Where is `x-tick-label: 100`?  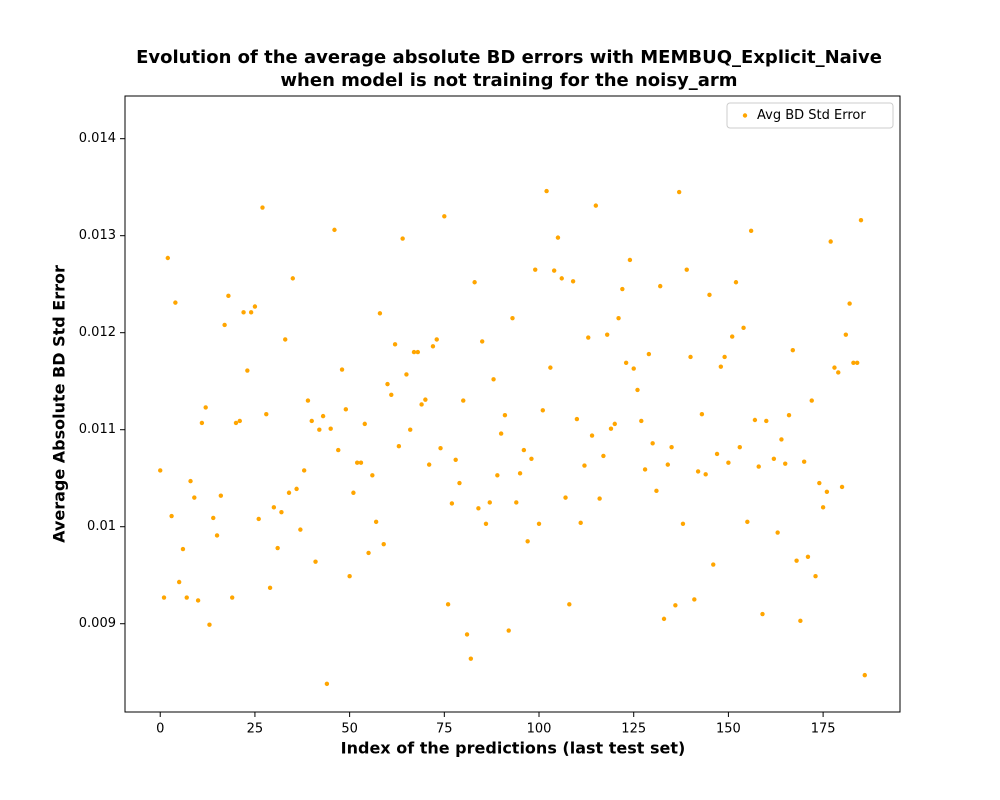 x-tick-label: 100 is located at coordinates (539, 729).